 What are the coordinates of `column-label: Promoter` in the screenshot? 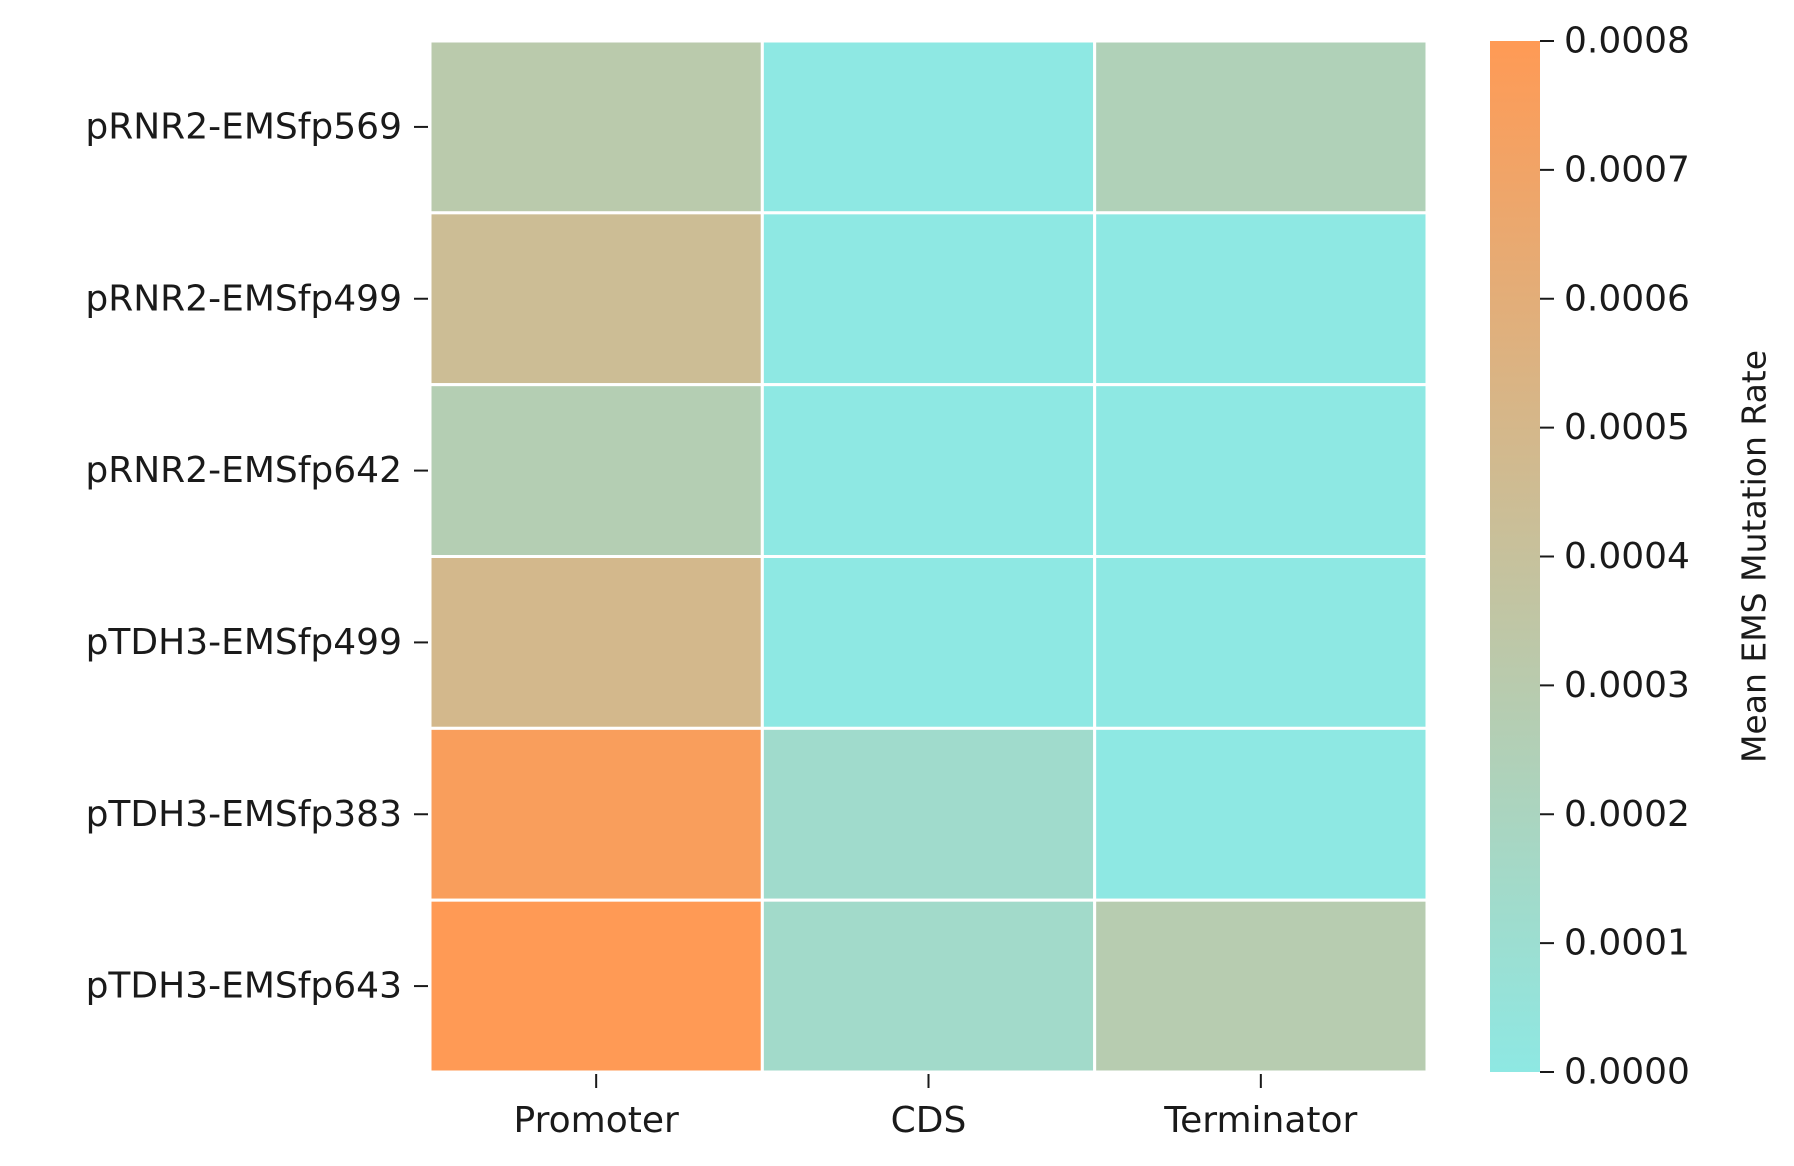 It's located at (596, 1120).